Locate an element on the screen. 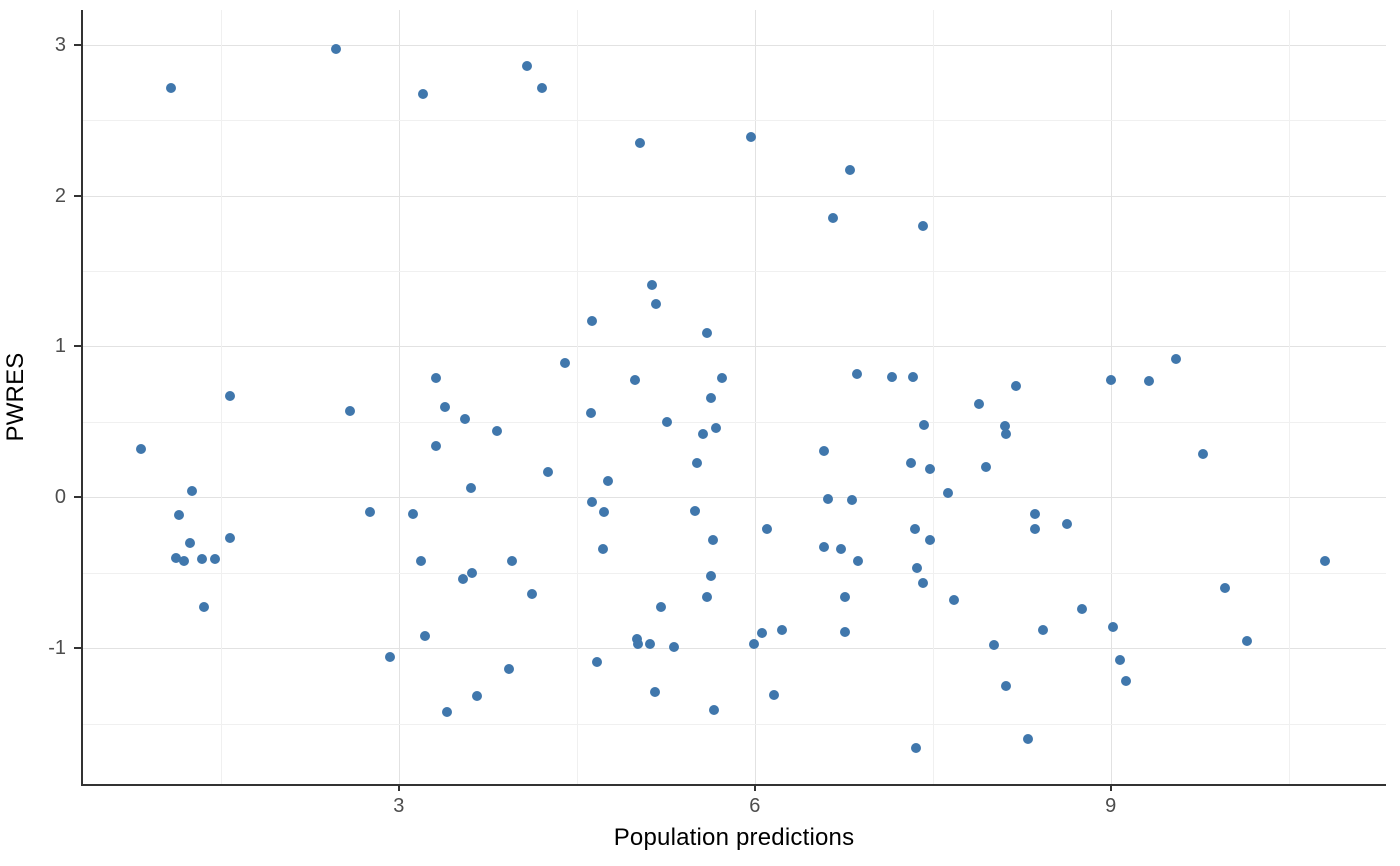  y-axis-tick-label: 2 is located at coordinates (60, 195).